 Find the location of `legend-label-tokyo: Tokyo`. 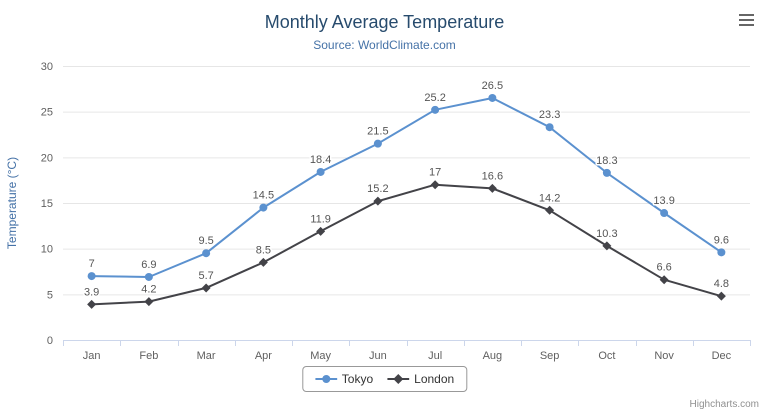

legend-label-tokyo: Tokyo is located at coordinates (357, 379).